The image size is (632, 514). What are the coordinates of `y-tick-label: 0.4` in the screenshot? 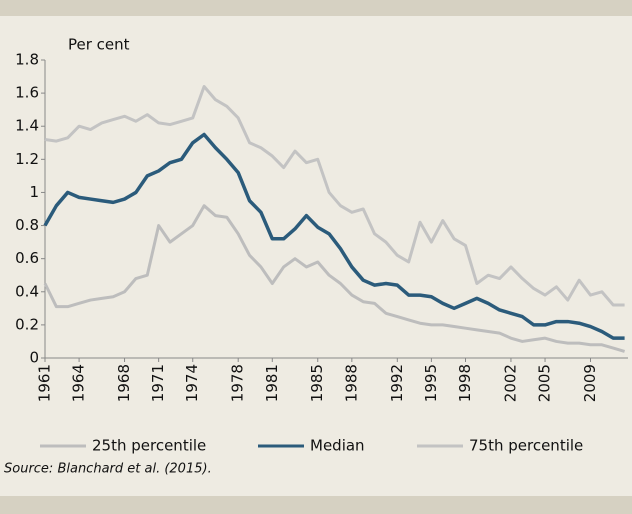 It's located at (27, 291).